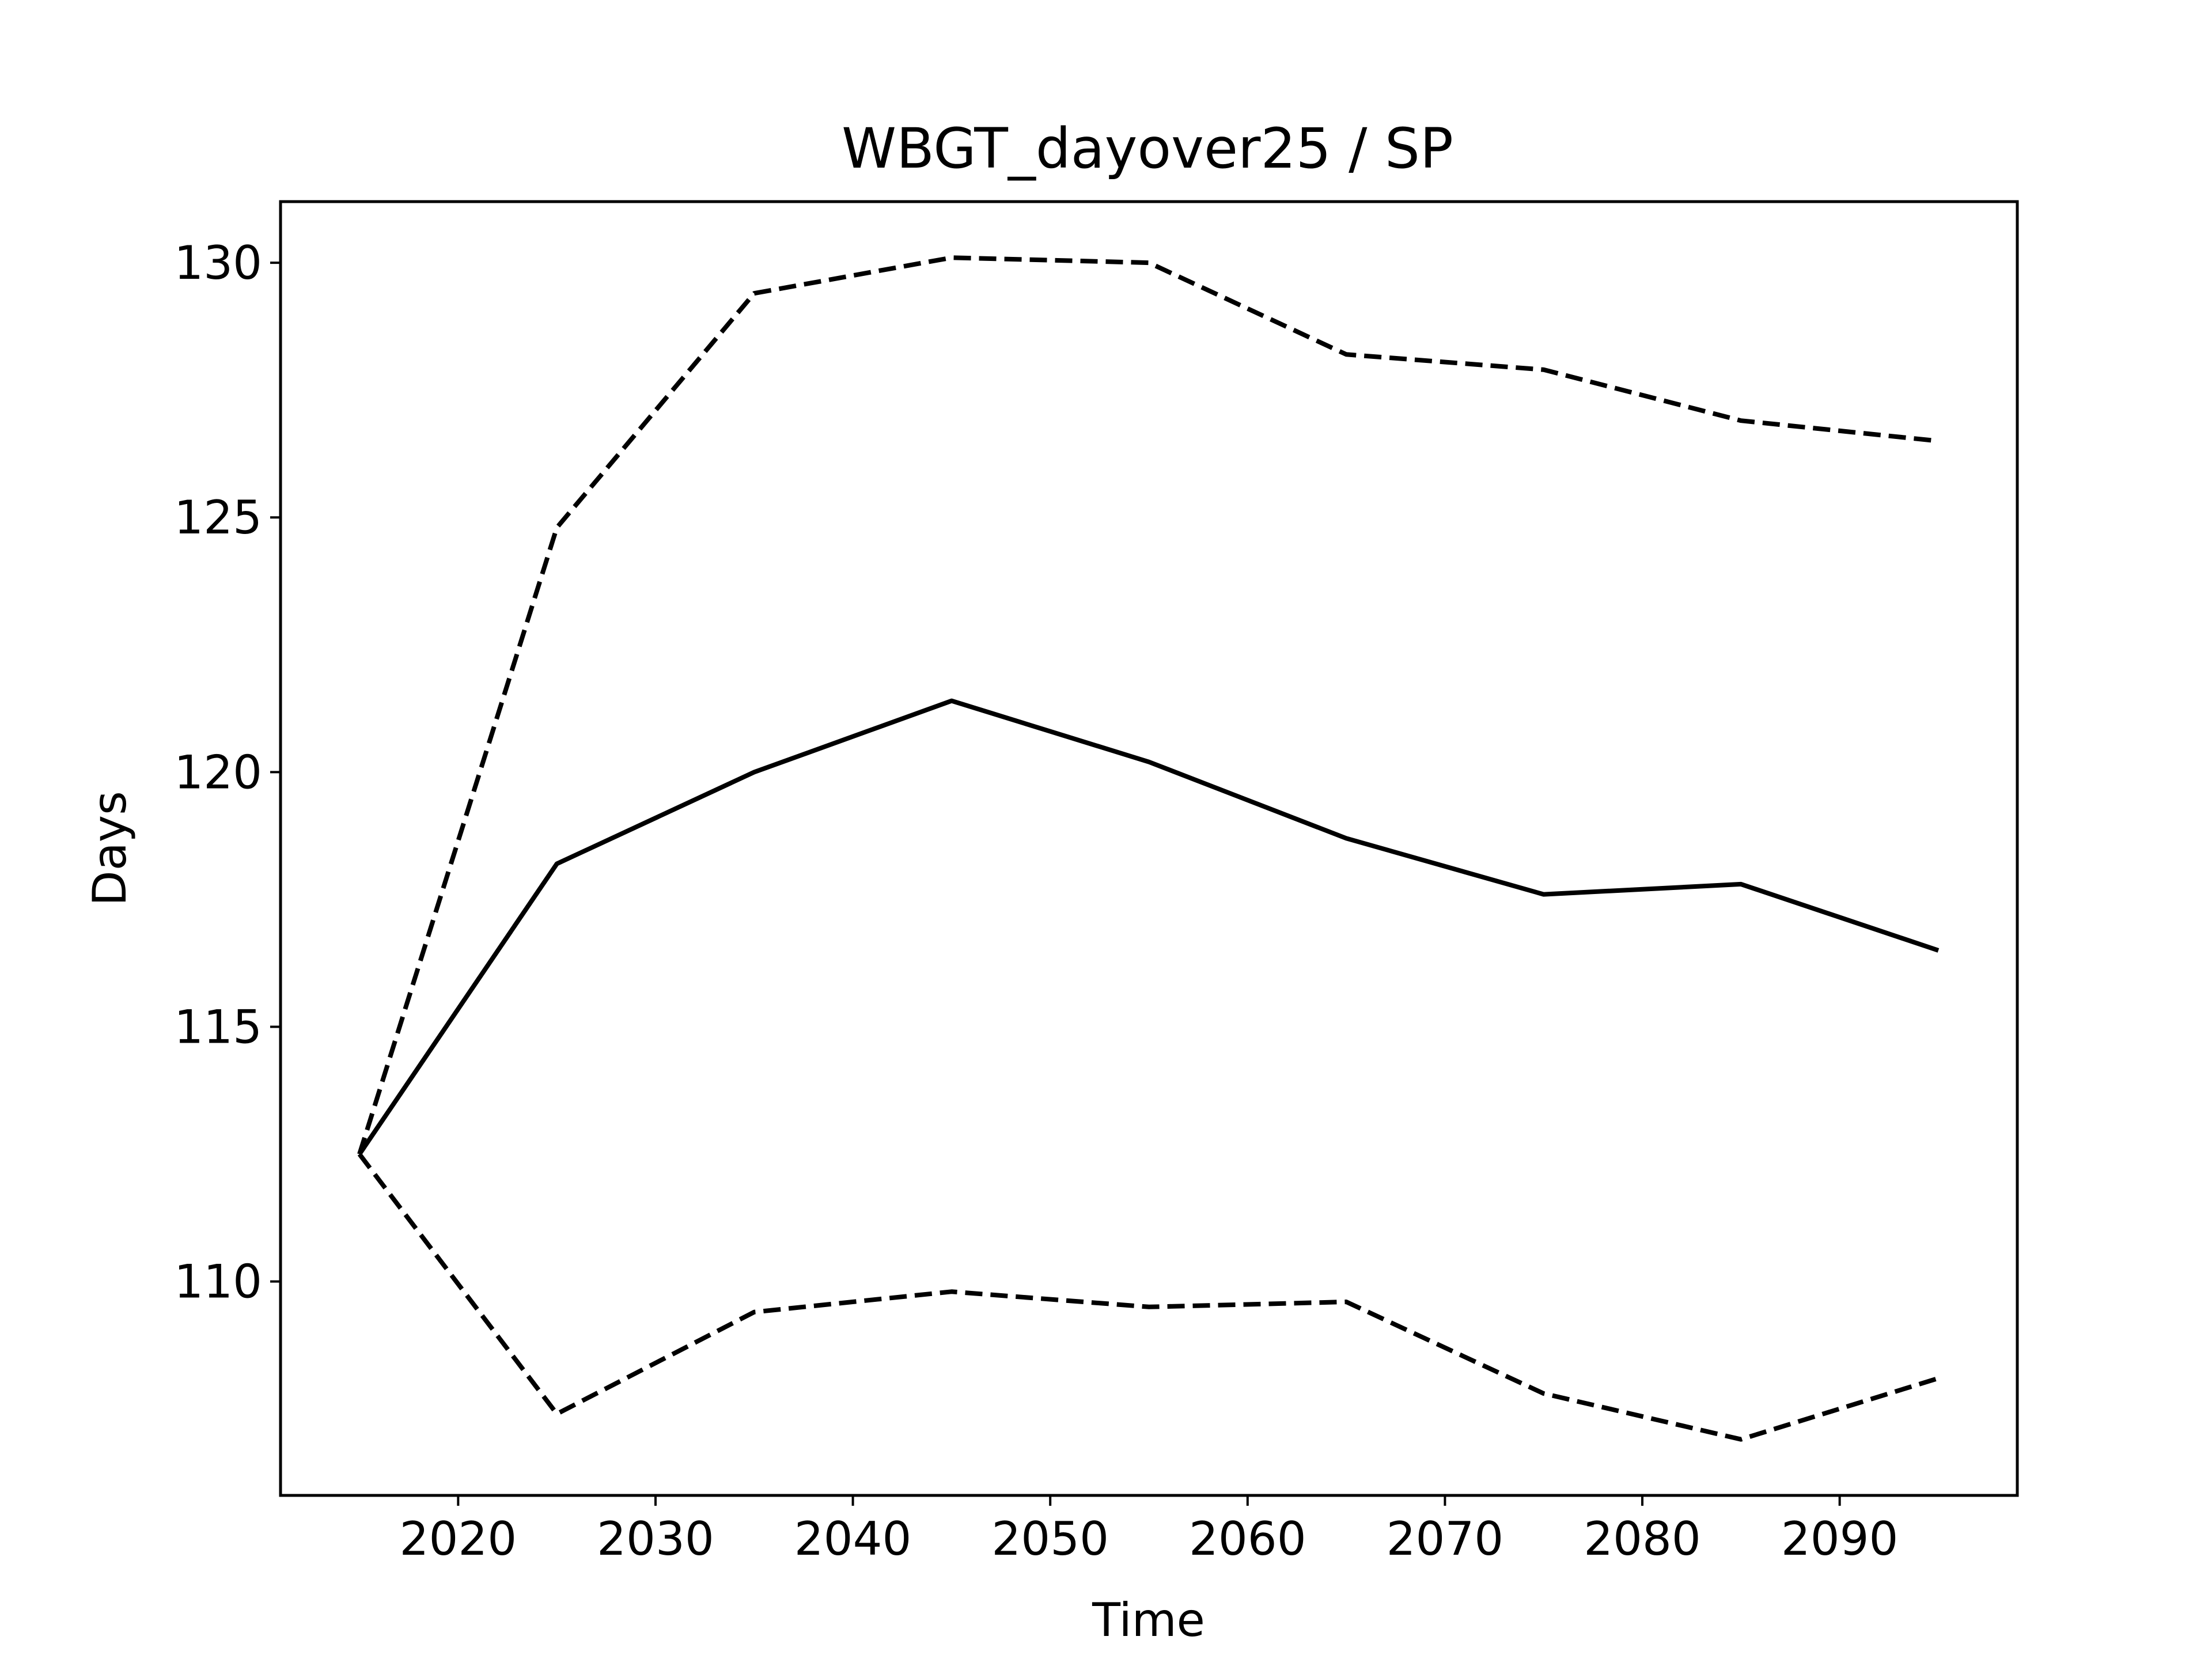 The height and width of the screenshot is (1659, 2212). What do you see at coordinates (1642, 1539) in the screenshot?
I see `x-tick-label: 2080` at bounding box center [1642, 1539].